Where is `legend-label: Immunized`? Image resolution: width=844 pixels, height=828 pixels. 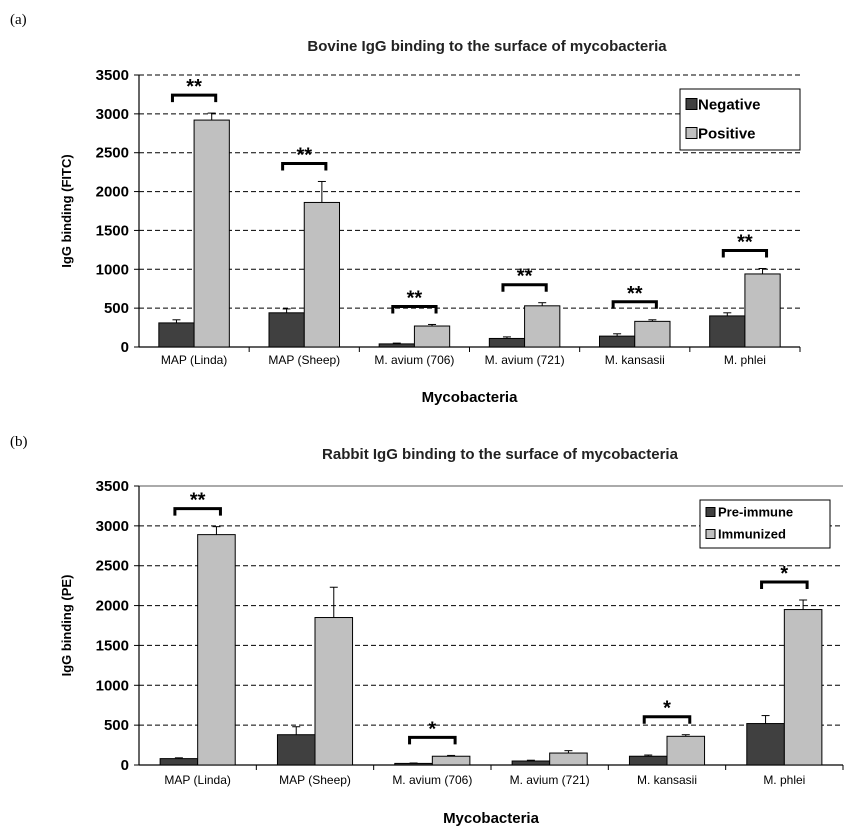
legend-label: Immunized is located at coordinates (752, 534).